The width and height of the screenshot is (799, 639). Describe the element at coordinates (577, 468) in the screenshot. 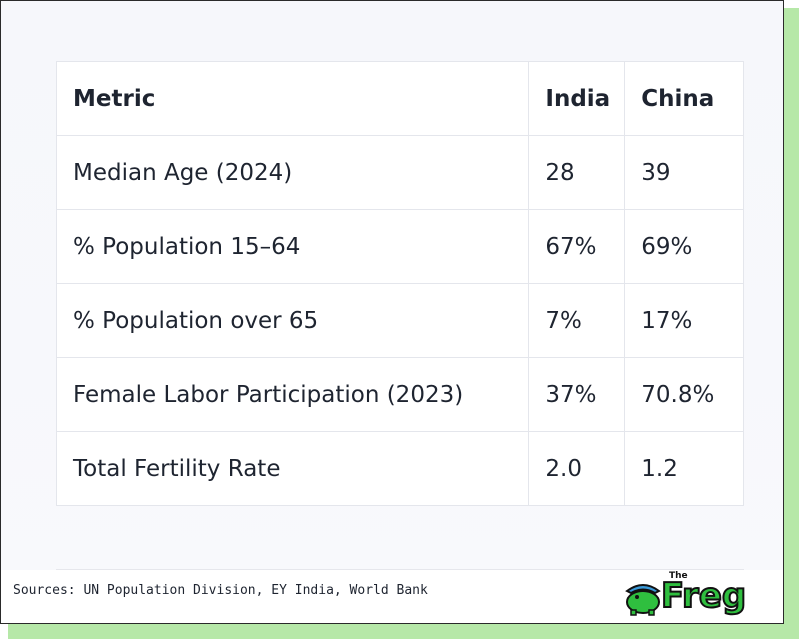

I see `row-india-value: 2.0` at that location.